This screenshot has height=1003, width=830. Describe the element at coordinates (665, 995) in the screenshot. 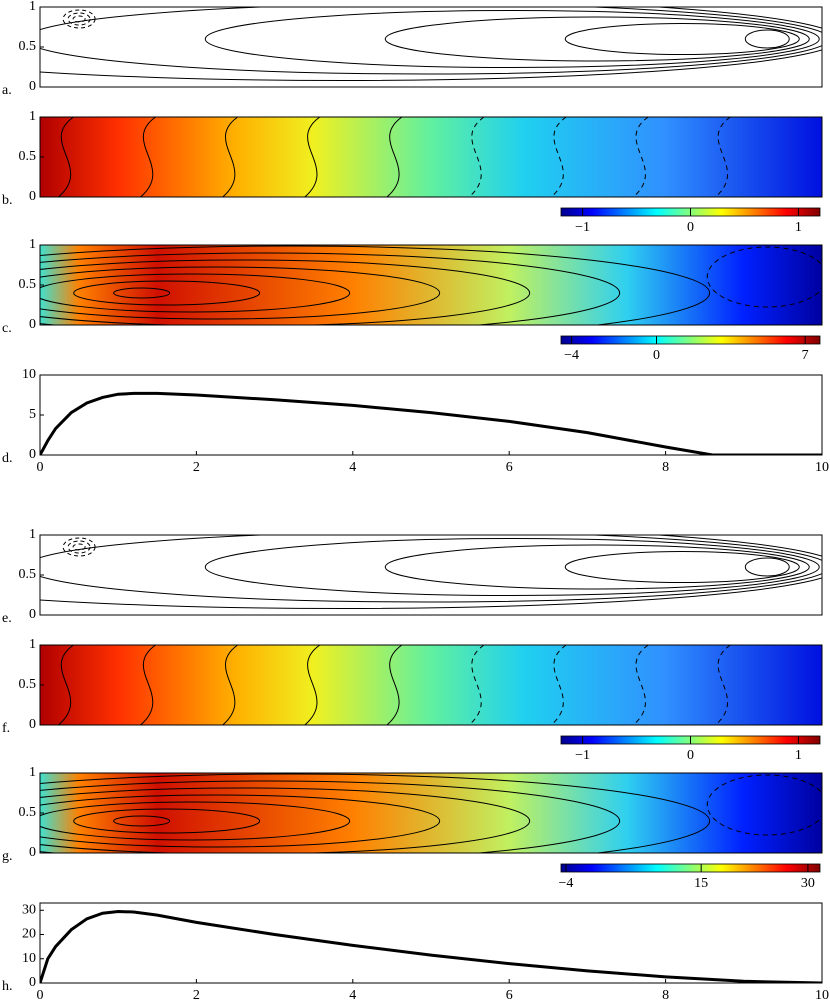

I see `x-tick-label: 8` at that location.